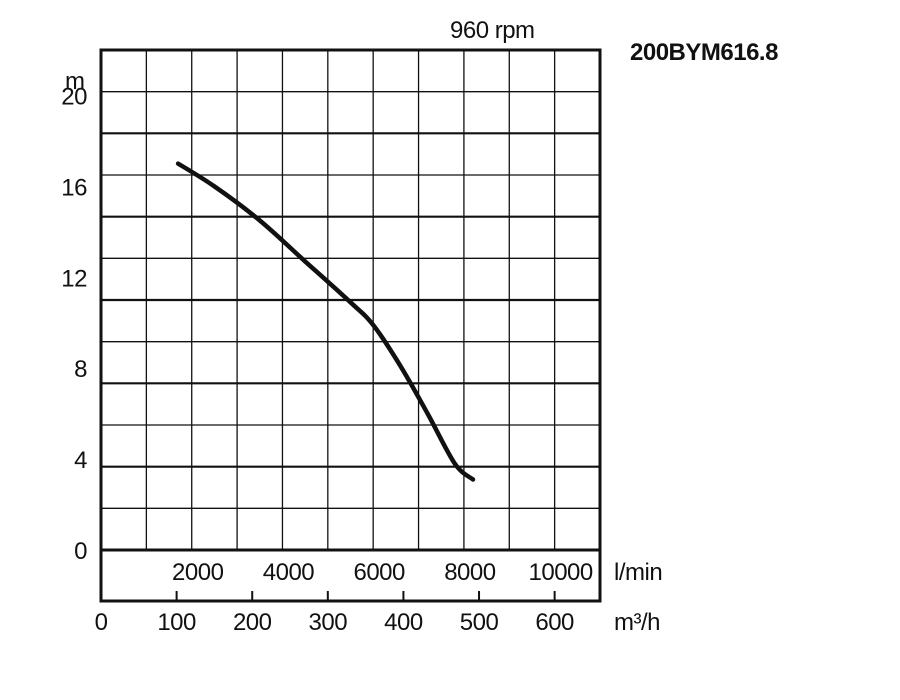  I want to click on m3h-tick-labels: 0 100 200 300 400 500 600, so click(335, 613).